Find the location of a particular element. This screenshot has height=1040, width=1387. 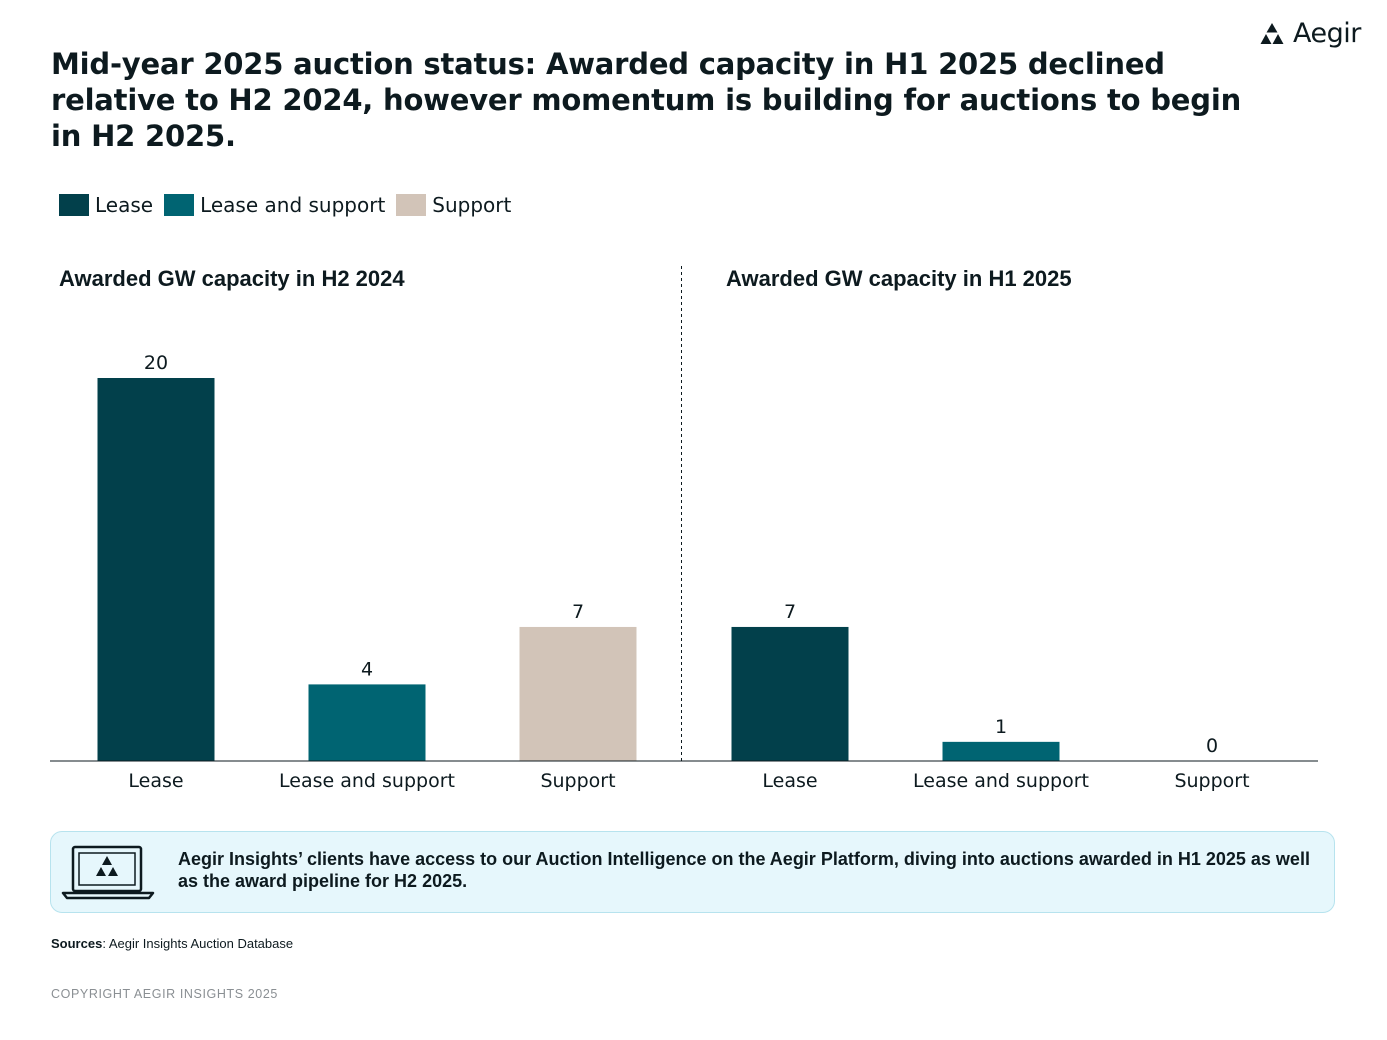

data-label-panel2-lease-and-support: 1 is located at coordinates (1001, 727).